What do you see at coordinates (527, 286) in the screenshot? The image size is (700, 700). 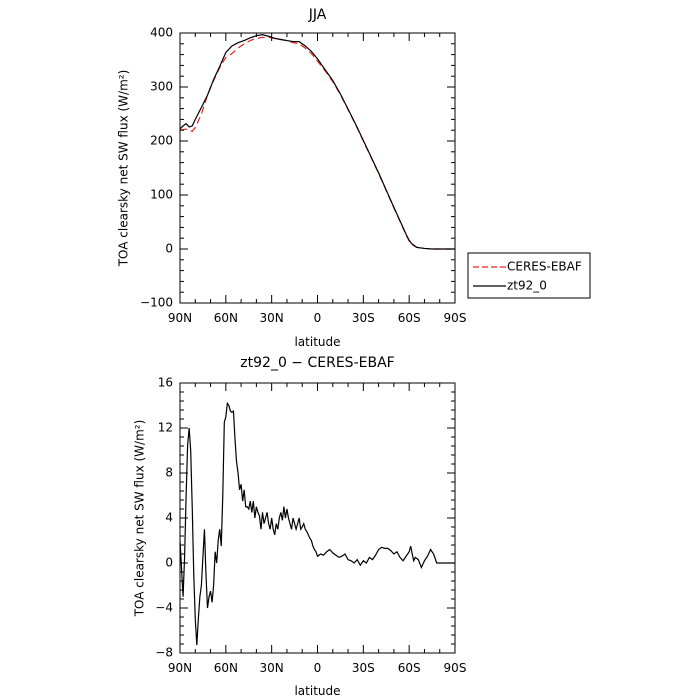 I see `legend-entry-label: zt92_0` at bounding box center [527, 286].